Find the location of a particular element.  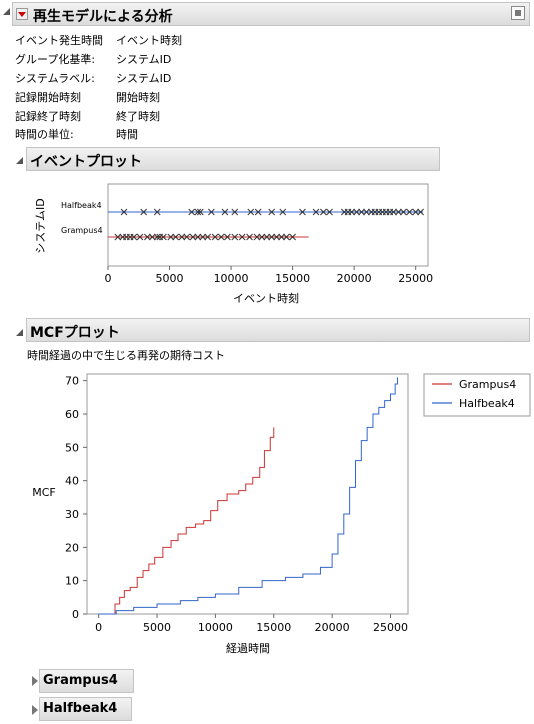

mcf-x-tick-label: 15000 is located at coordinates (273, 627).